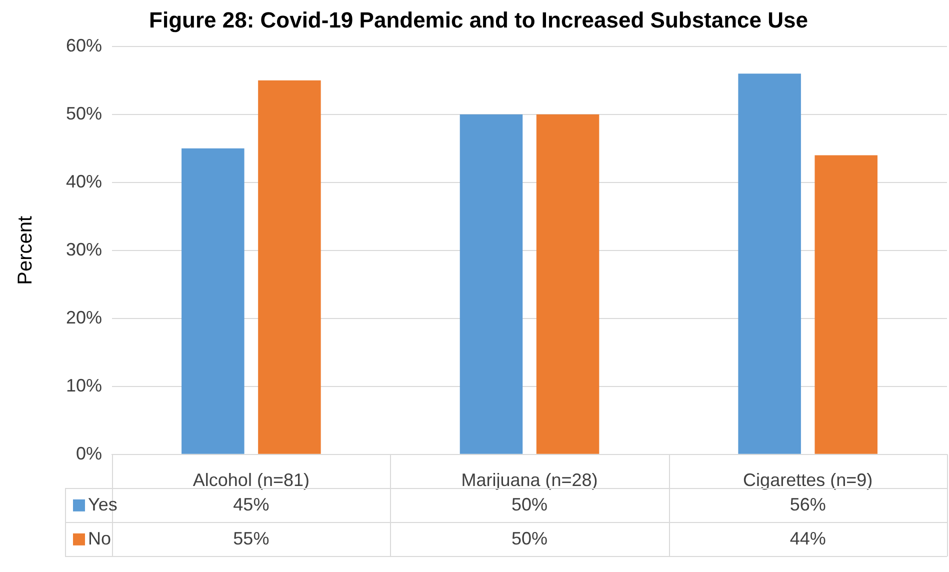 This screenshot has height=572, width=949. What do you see at coordinates (84, 317) in the screenshot?
I see `y-tick-label: 20%` at bounding box center [84, 317].